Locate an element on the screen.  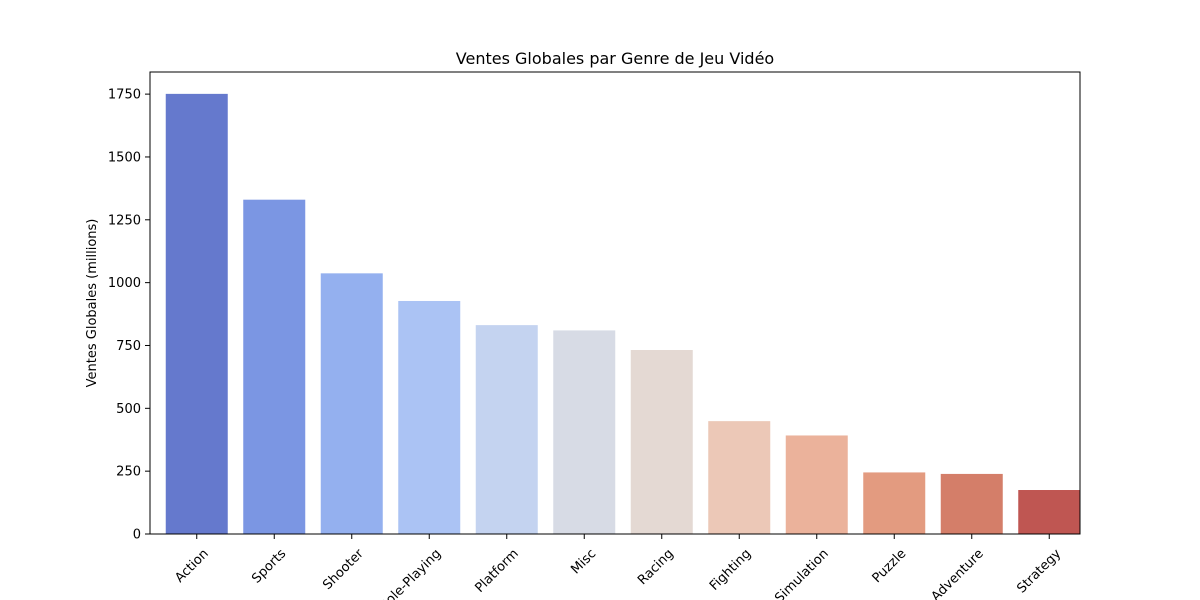
y-tick-label: 1750 is located at coordinates (124, 95).